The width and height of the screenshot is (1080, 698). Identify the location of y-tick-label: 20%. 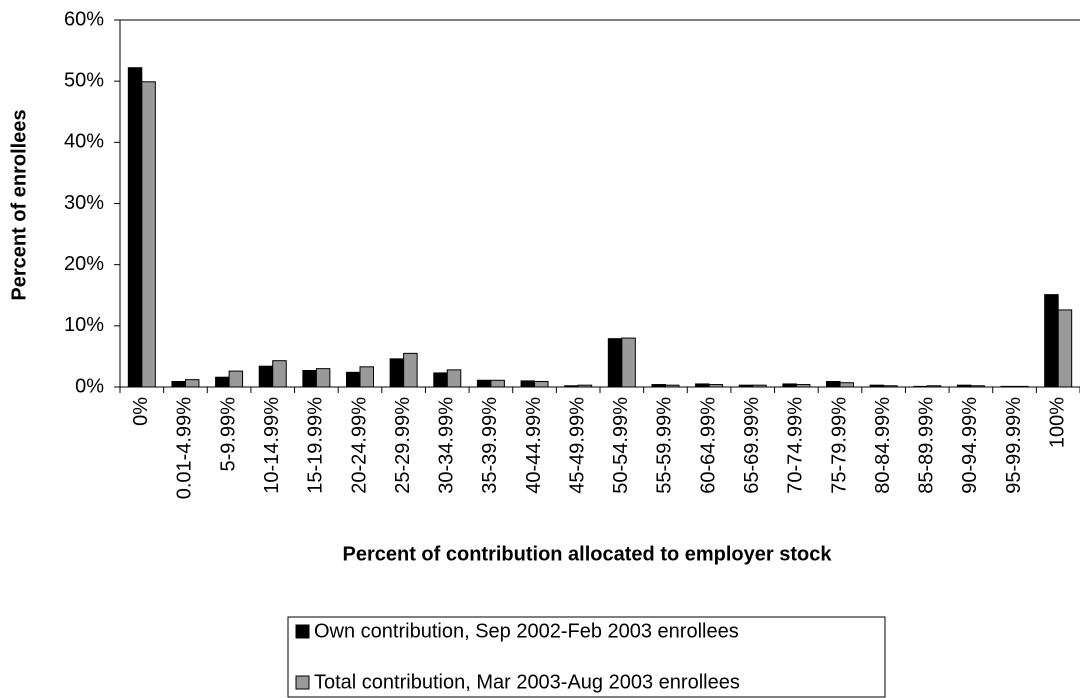
(84, 264).